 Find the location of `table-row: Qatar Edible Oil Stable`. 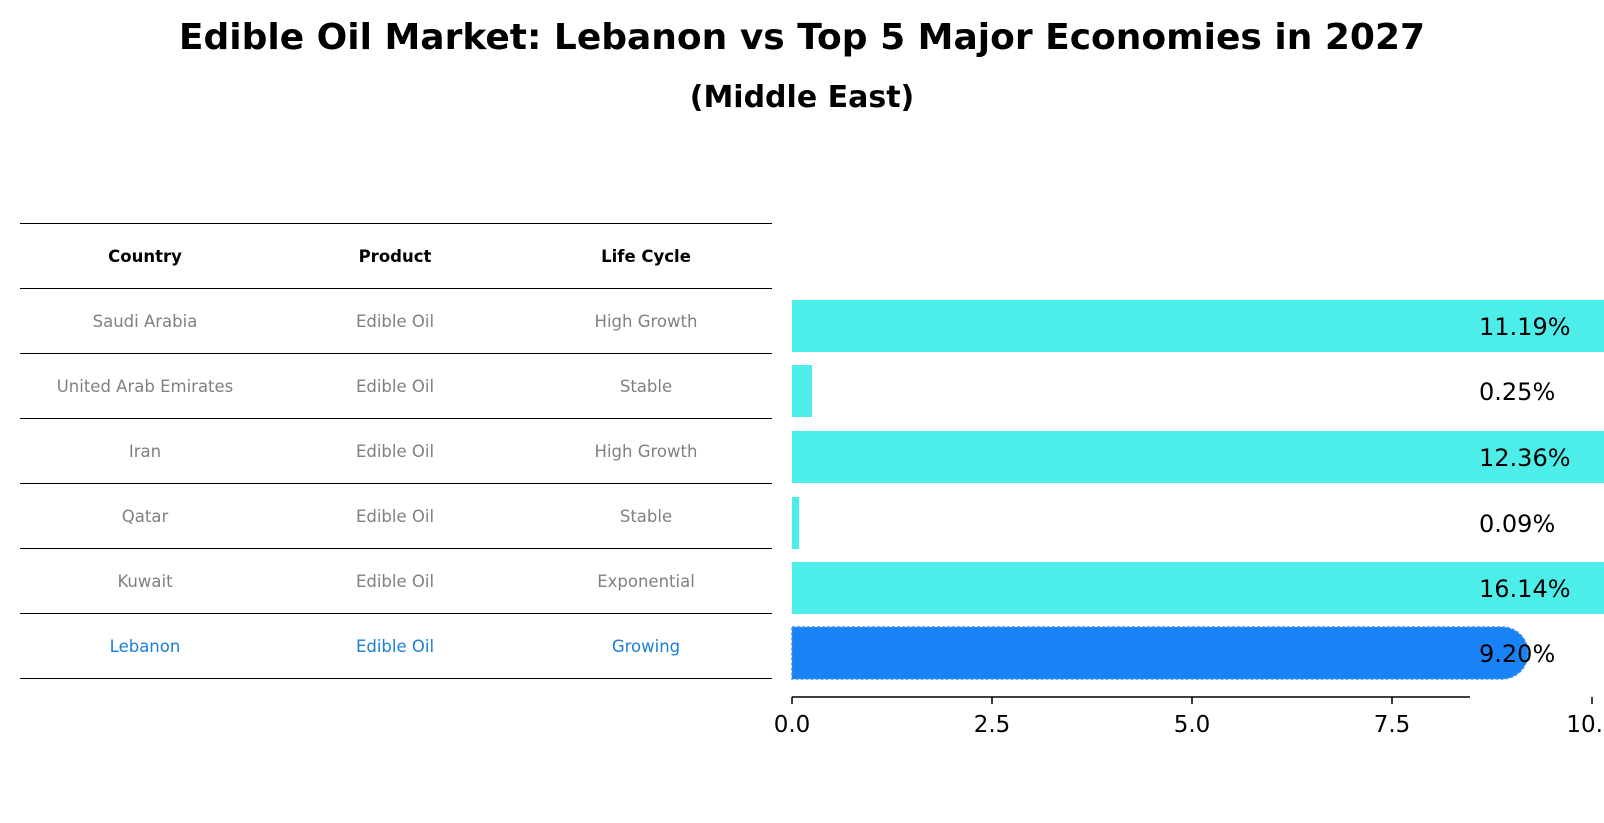

table-row: Qatar Edible Oil Stable is located at coordinates (396, 516).